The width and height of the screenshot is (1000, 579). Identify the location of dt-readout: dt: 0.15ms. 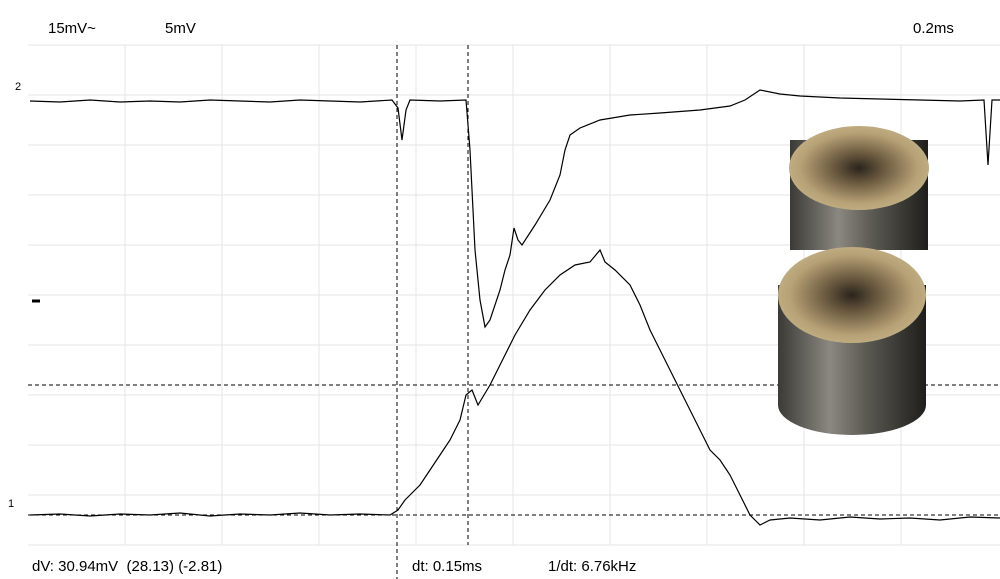
(447, 566).